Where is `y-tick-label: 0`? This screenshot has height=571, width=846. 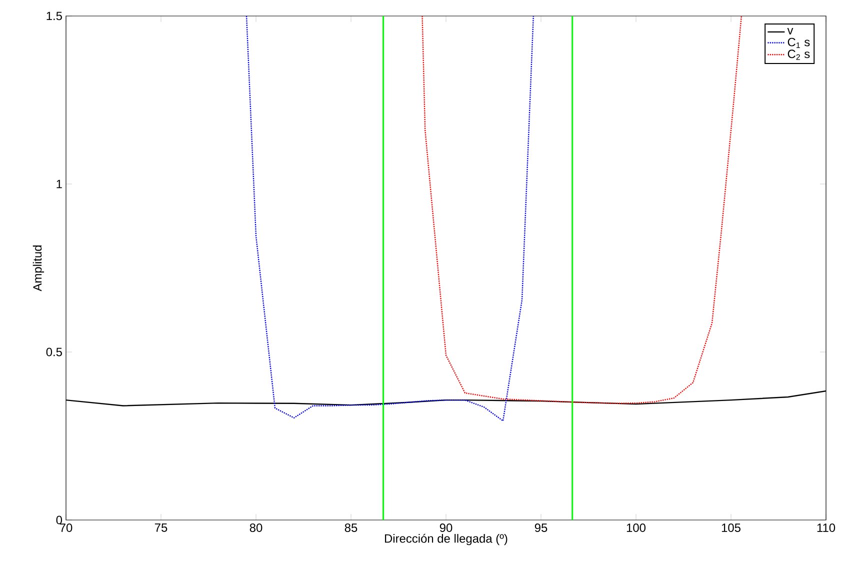
y-tick-label: 0 is located at coordinates (59, 520).